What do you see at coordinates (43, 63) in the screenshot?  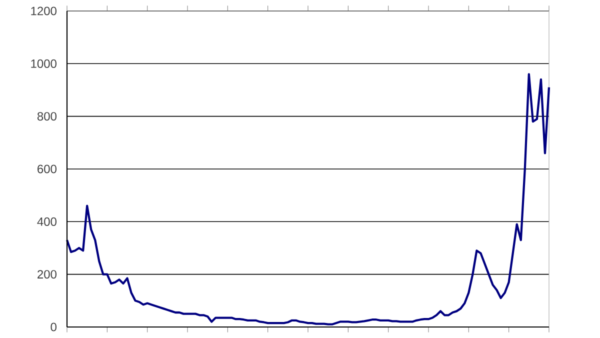 I see `y-tick-label: 1000` at bounding box center [43, 63].